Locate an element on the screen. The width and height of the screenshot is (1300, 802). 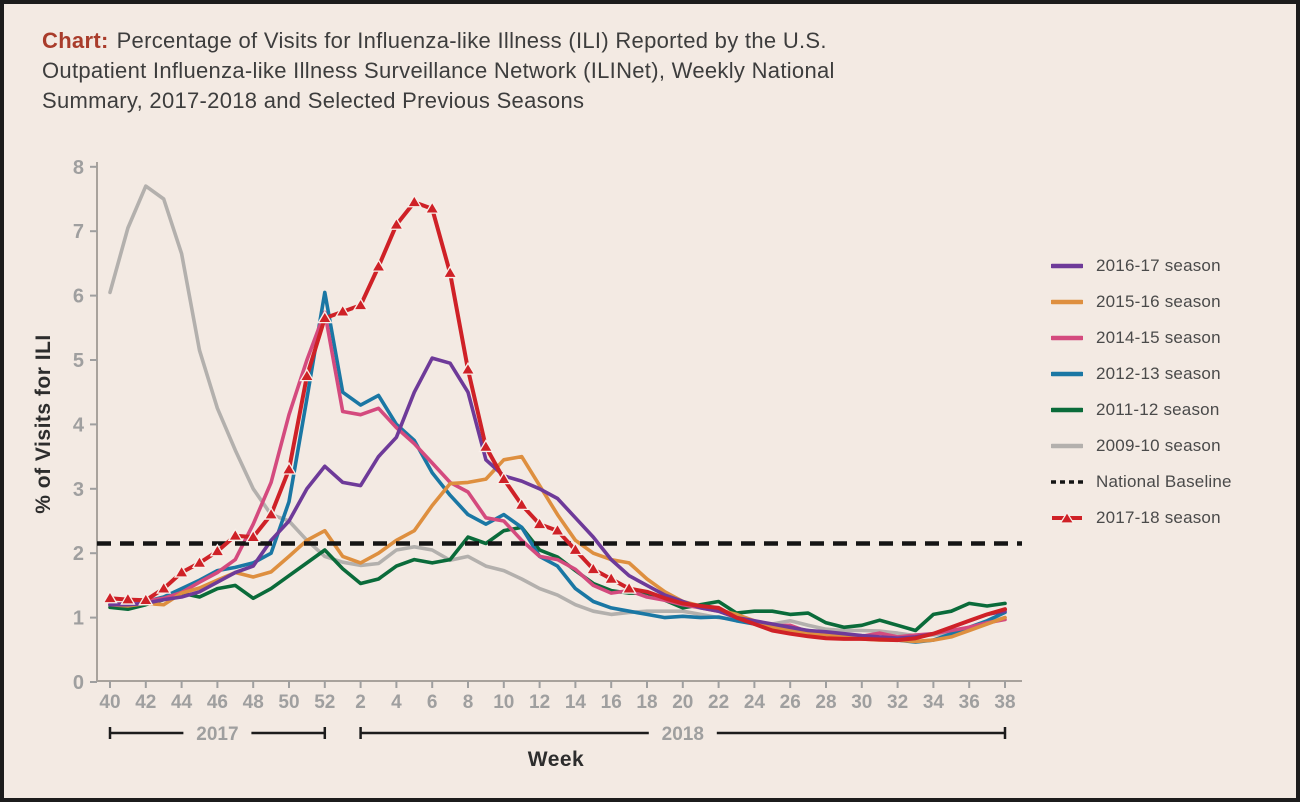
legend-label: 2009-10 season is located at coordinates (1158, 445).